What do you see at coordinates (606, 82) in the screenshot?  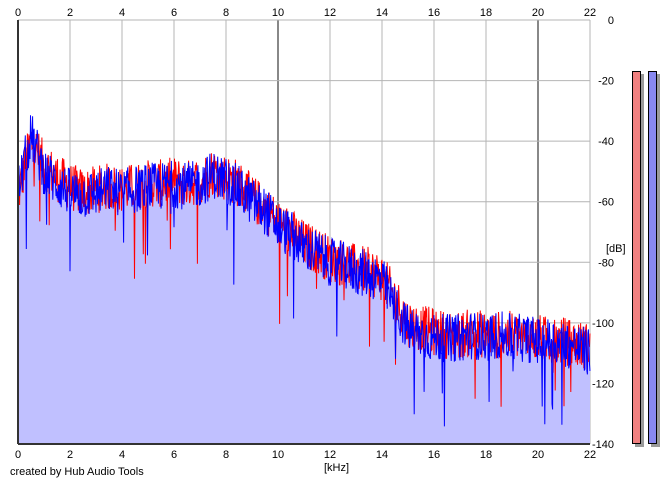 I see `y-tick-label: -20` at bounding box center [606, 82].